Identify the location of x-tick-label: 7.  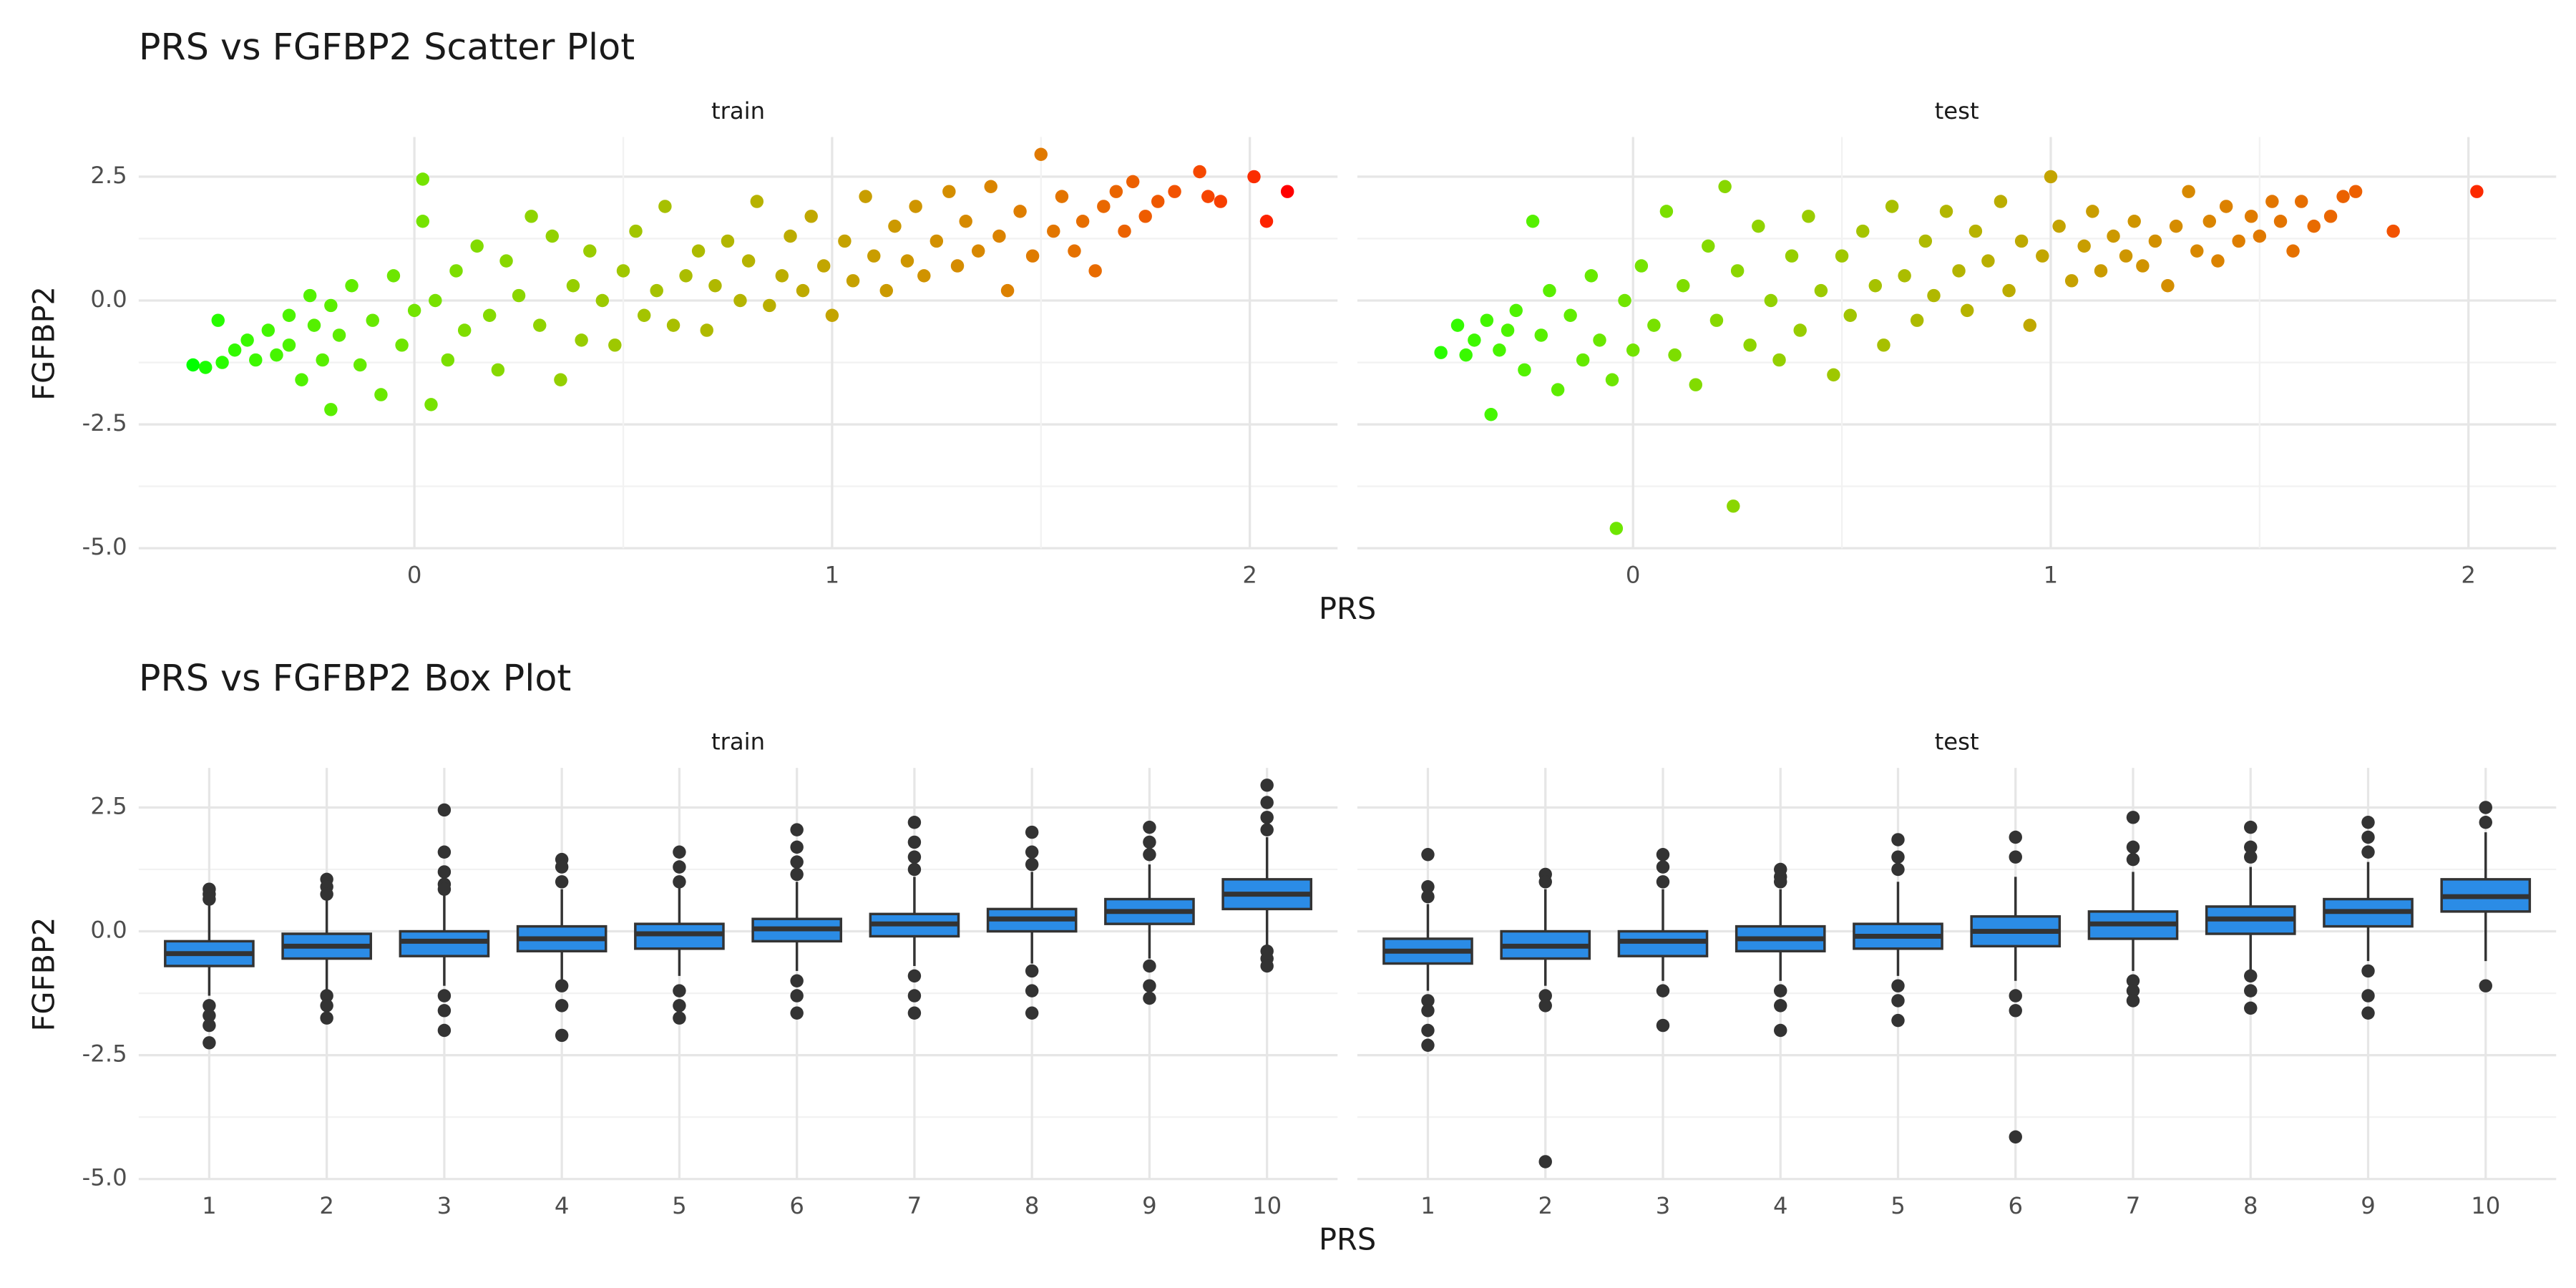
(2133, 1205).